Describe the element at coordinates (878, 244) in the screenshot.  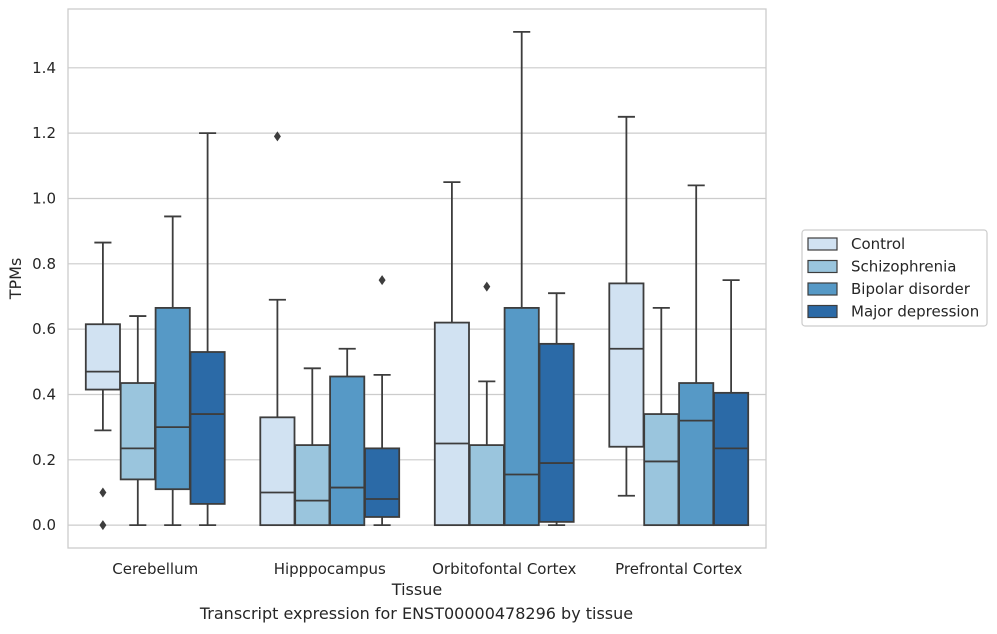
I see `legend-label: Control` at that location.